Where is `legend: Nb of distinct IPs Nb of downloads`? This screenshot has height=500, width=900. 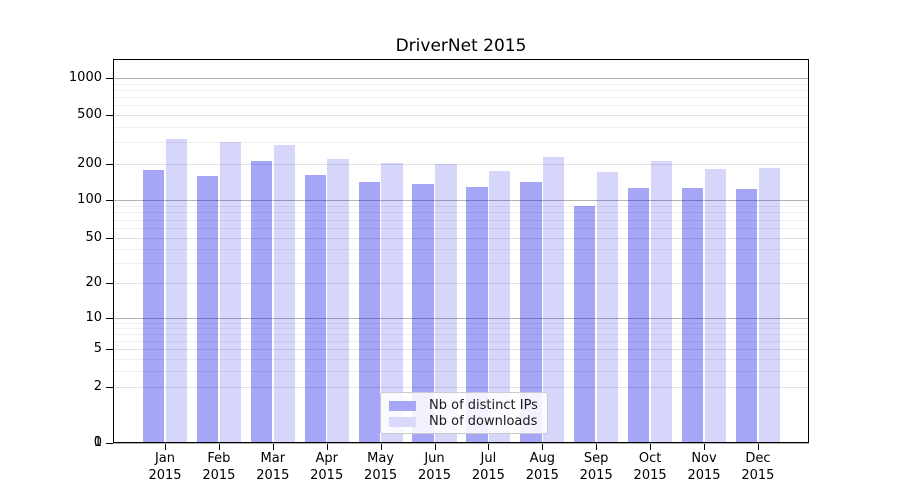 legend: Nb of distinct IPs Nb of downloads is located at coordinates (464, 413).